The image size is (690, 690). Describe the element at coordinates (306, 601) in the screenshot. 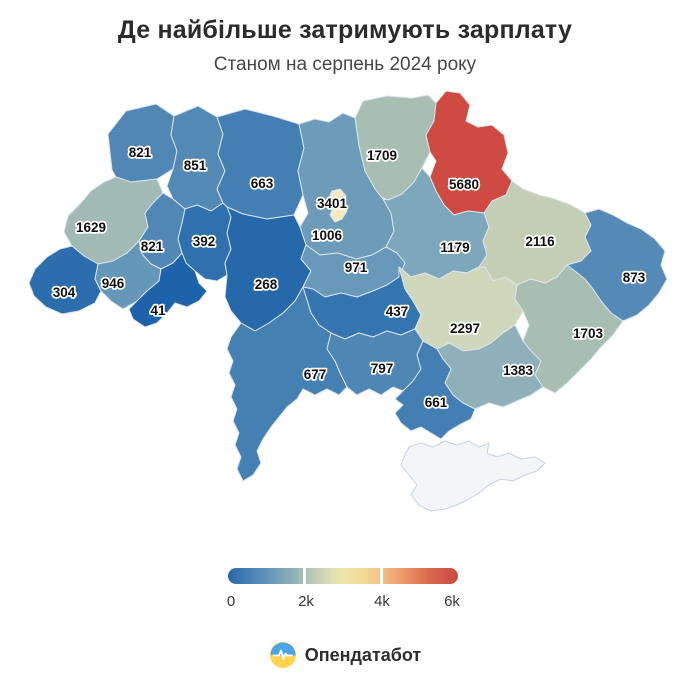

I see `legend-tick-label: 2k` at that location.